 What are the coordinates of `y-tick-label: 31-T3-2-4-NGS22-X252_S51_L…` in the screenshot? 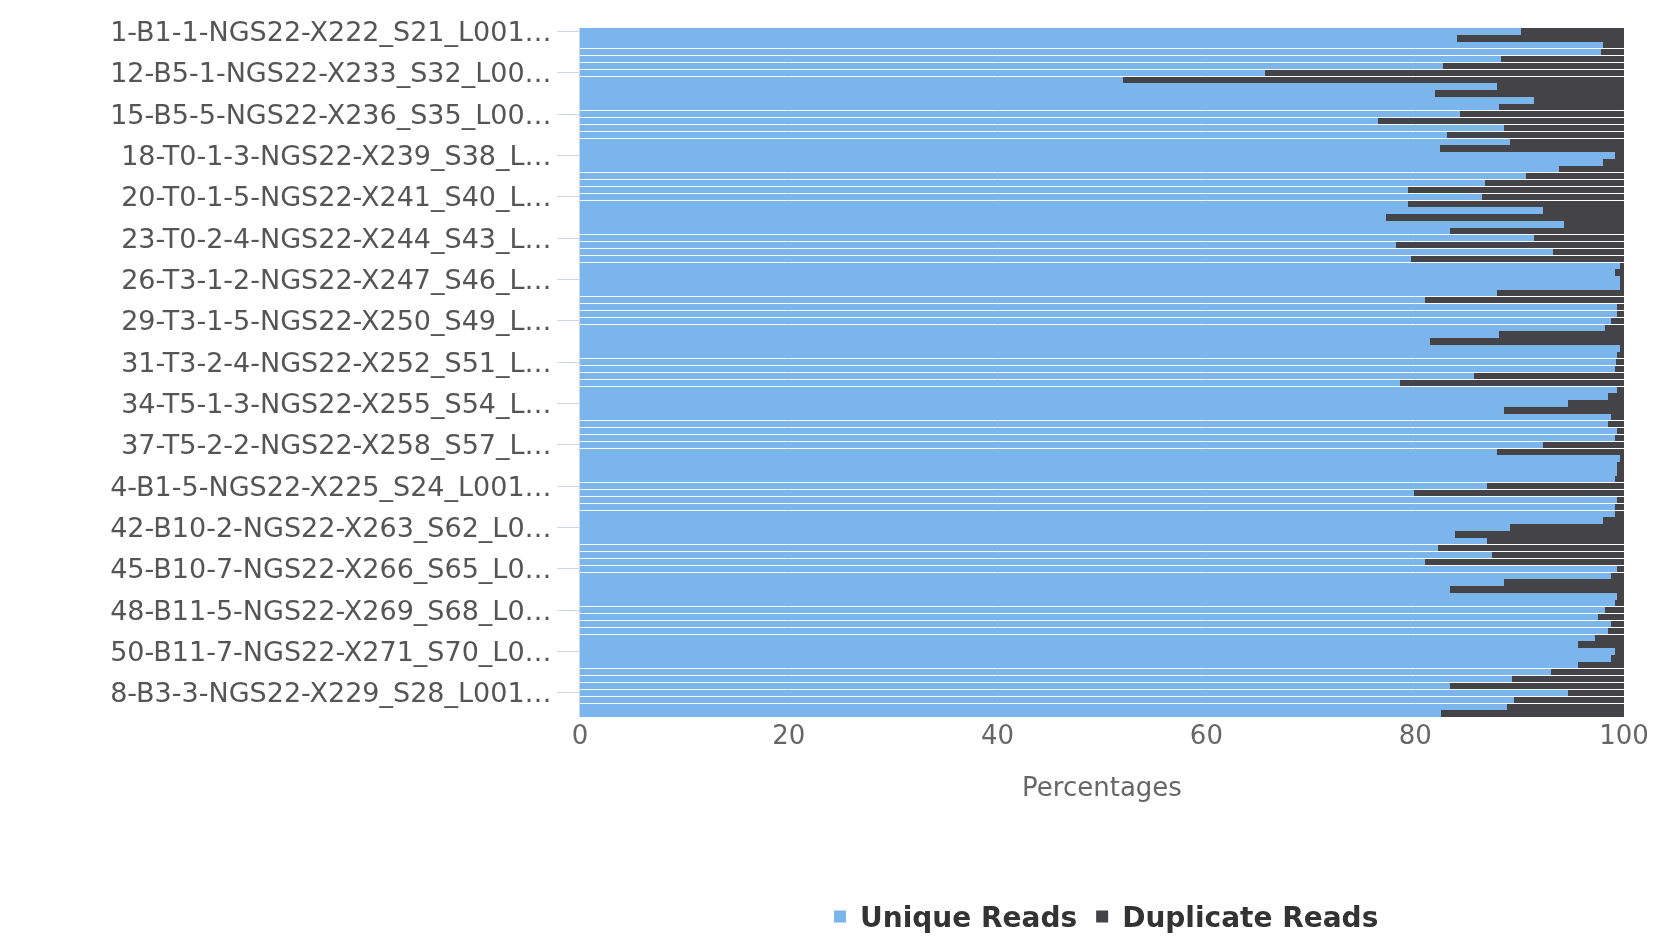 It's located at (336, 362).